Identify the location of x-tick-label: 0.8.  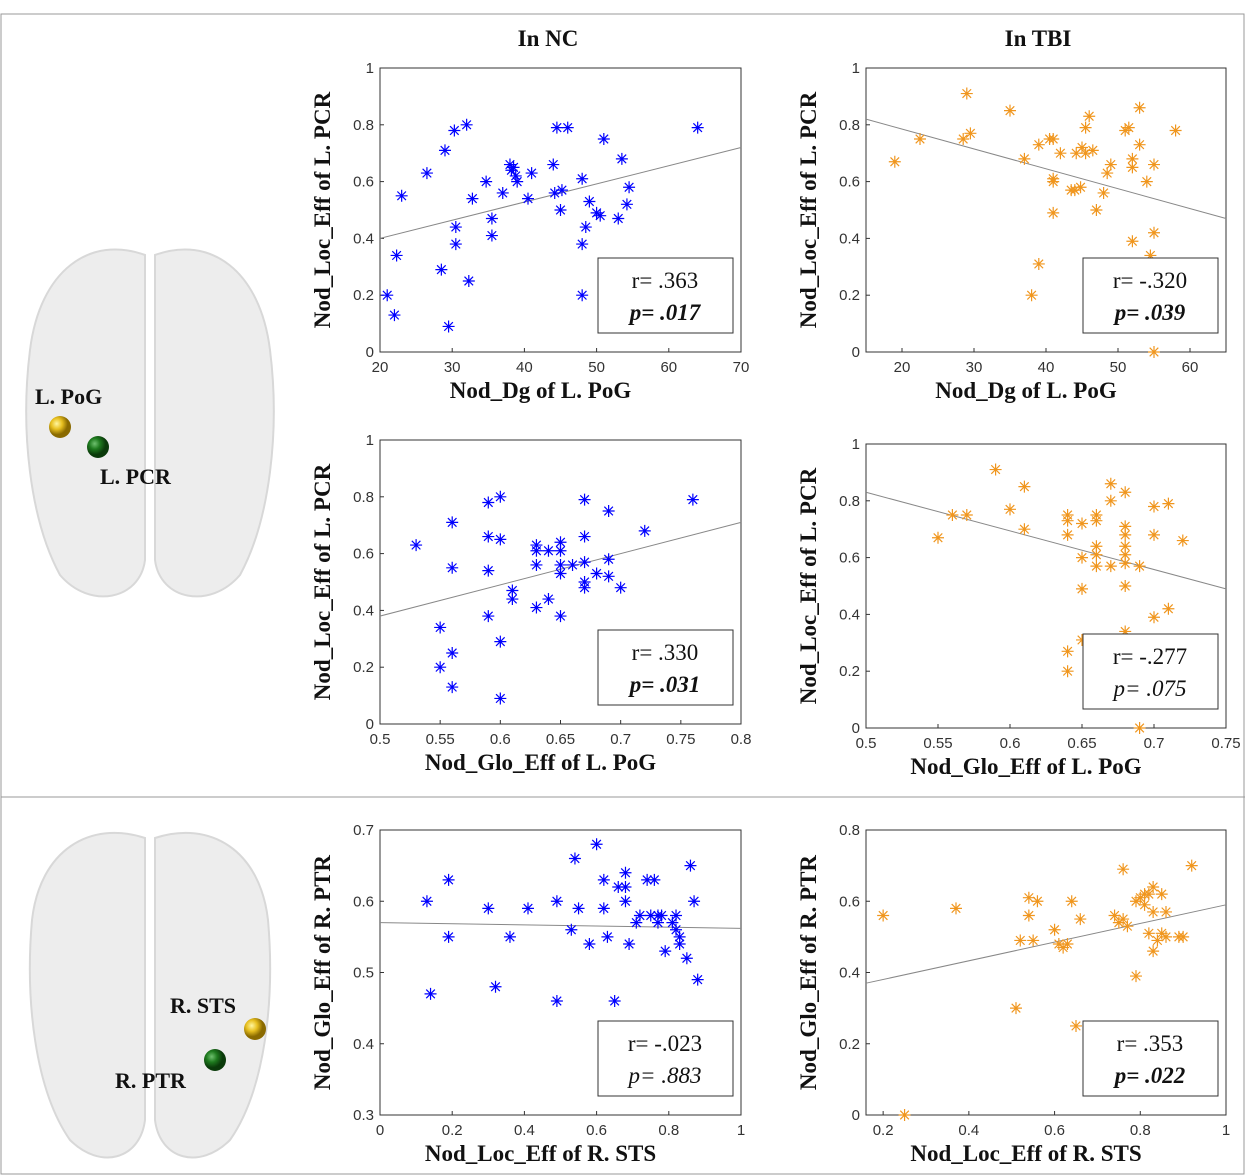
(668, 1130).